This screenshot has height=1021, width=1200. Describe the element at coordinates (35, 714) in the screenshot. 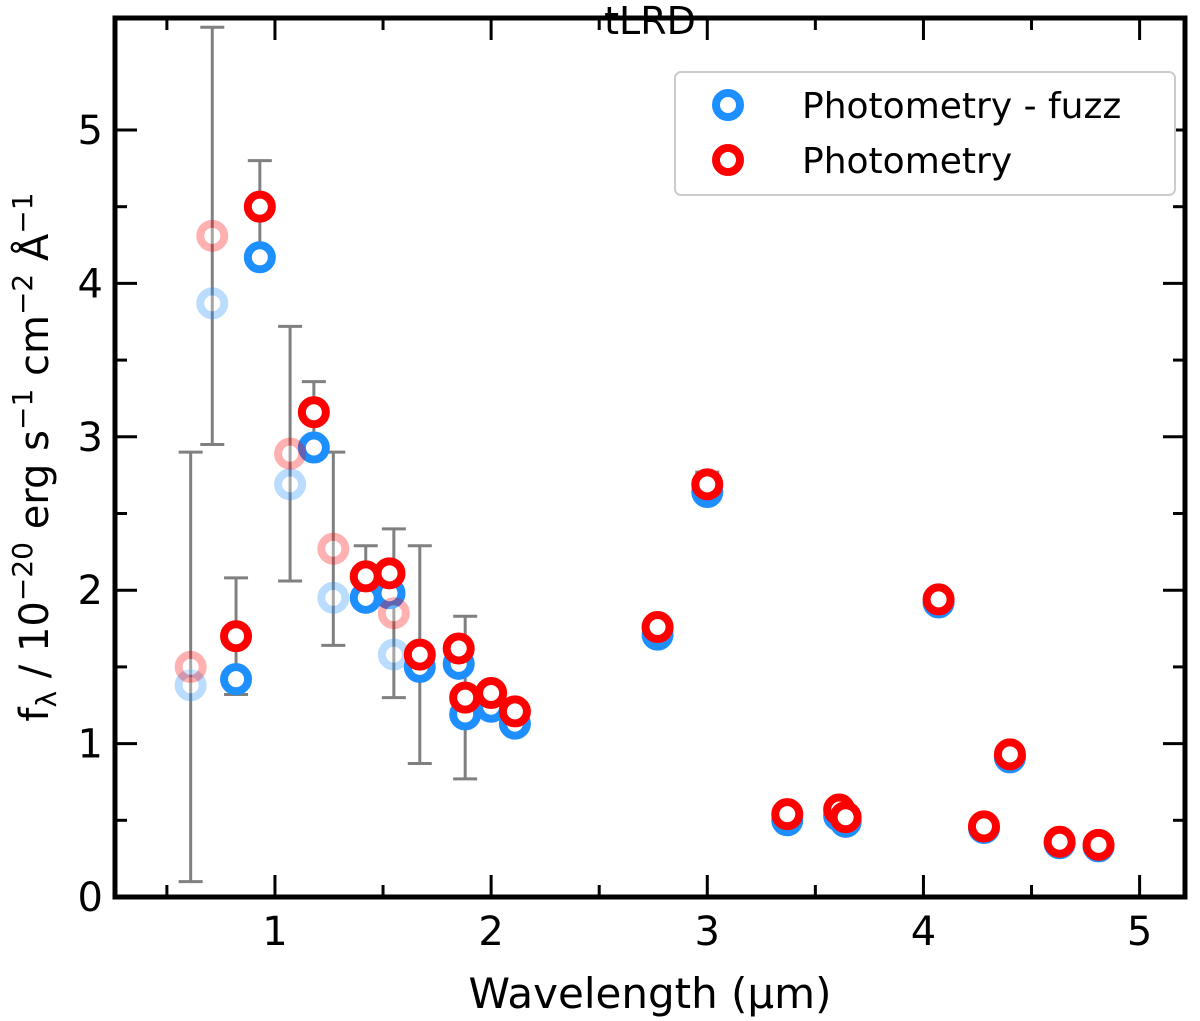

I see `y-label-part: f` at that location.